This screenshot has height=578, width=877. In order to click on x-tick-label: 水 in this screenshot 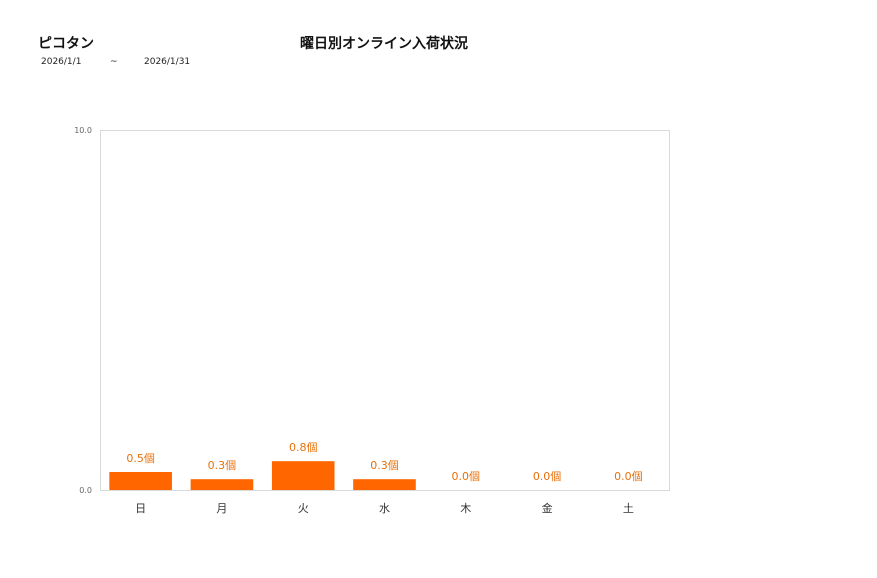, I will do `click(384, 508)`.